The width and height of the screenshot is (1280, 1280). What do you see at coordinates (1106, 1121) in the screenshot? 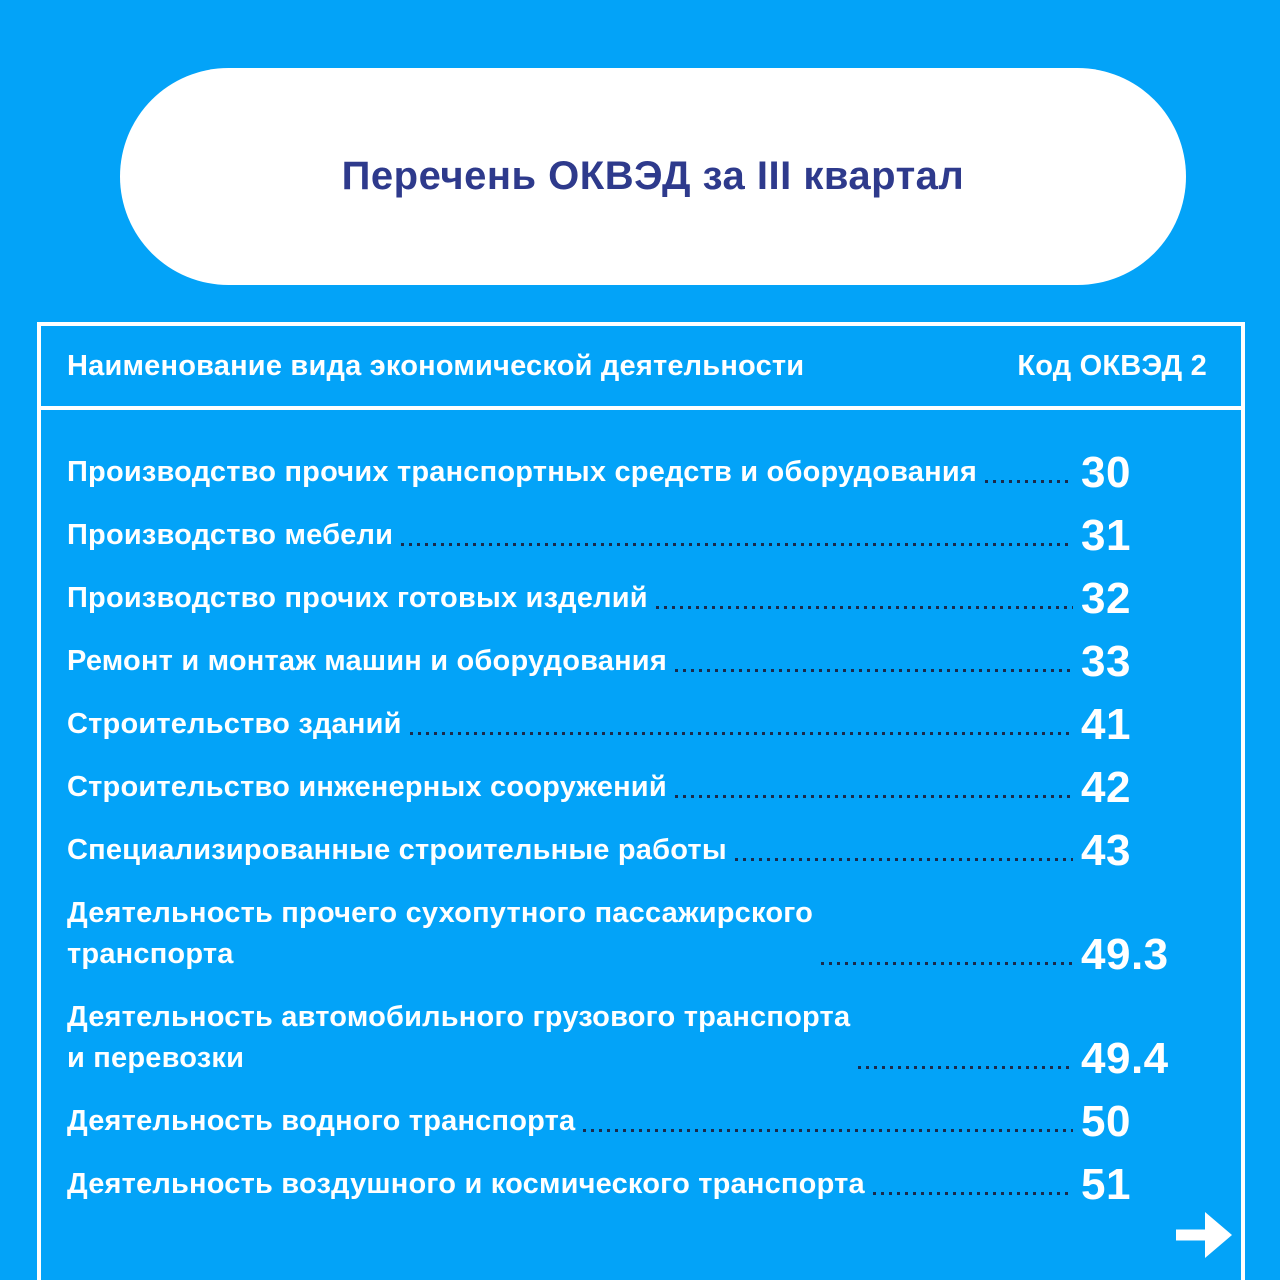
I see `okved-code: 50` at bounding box center [1106, 1121].